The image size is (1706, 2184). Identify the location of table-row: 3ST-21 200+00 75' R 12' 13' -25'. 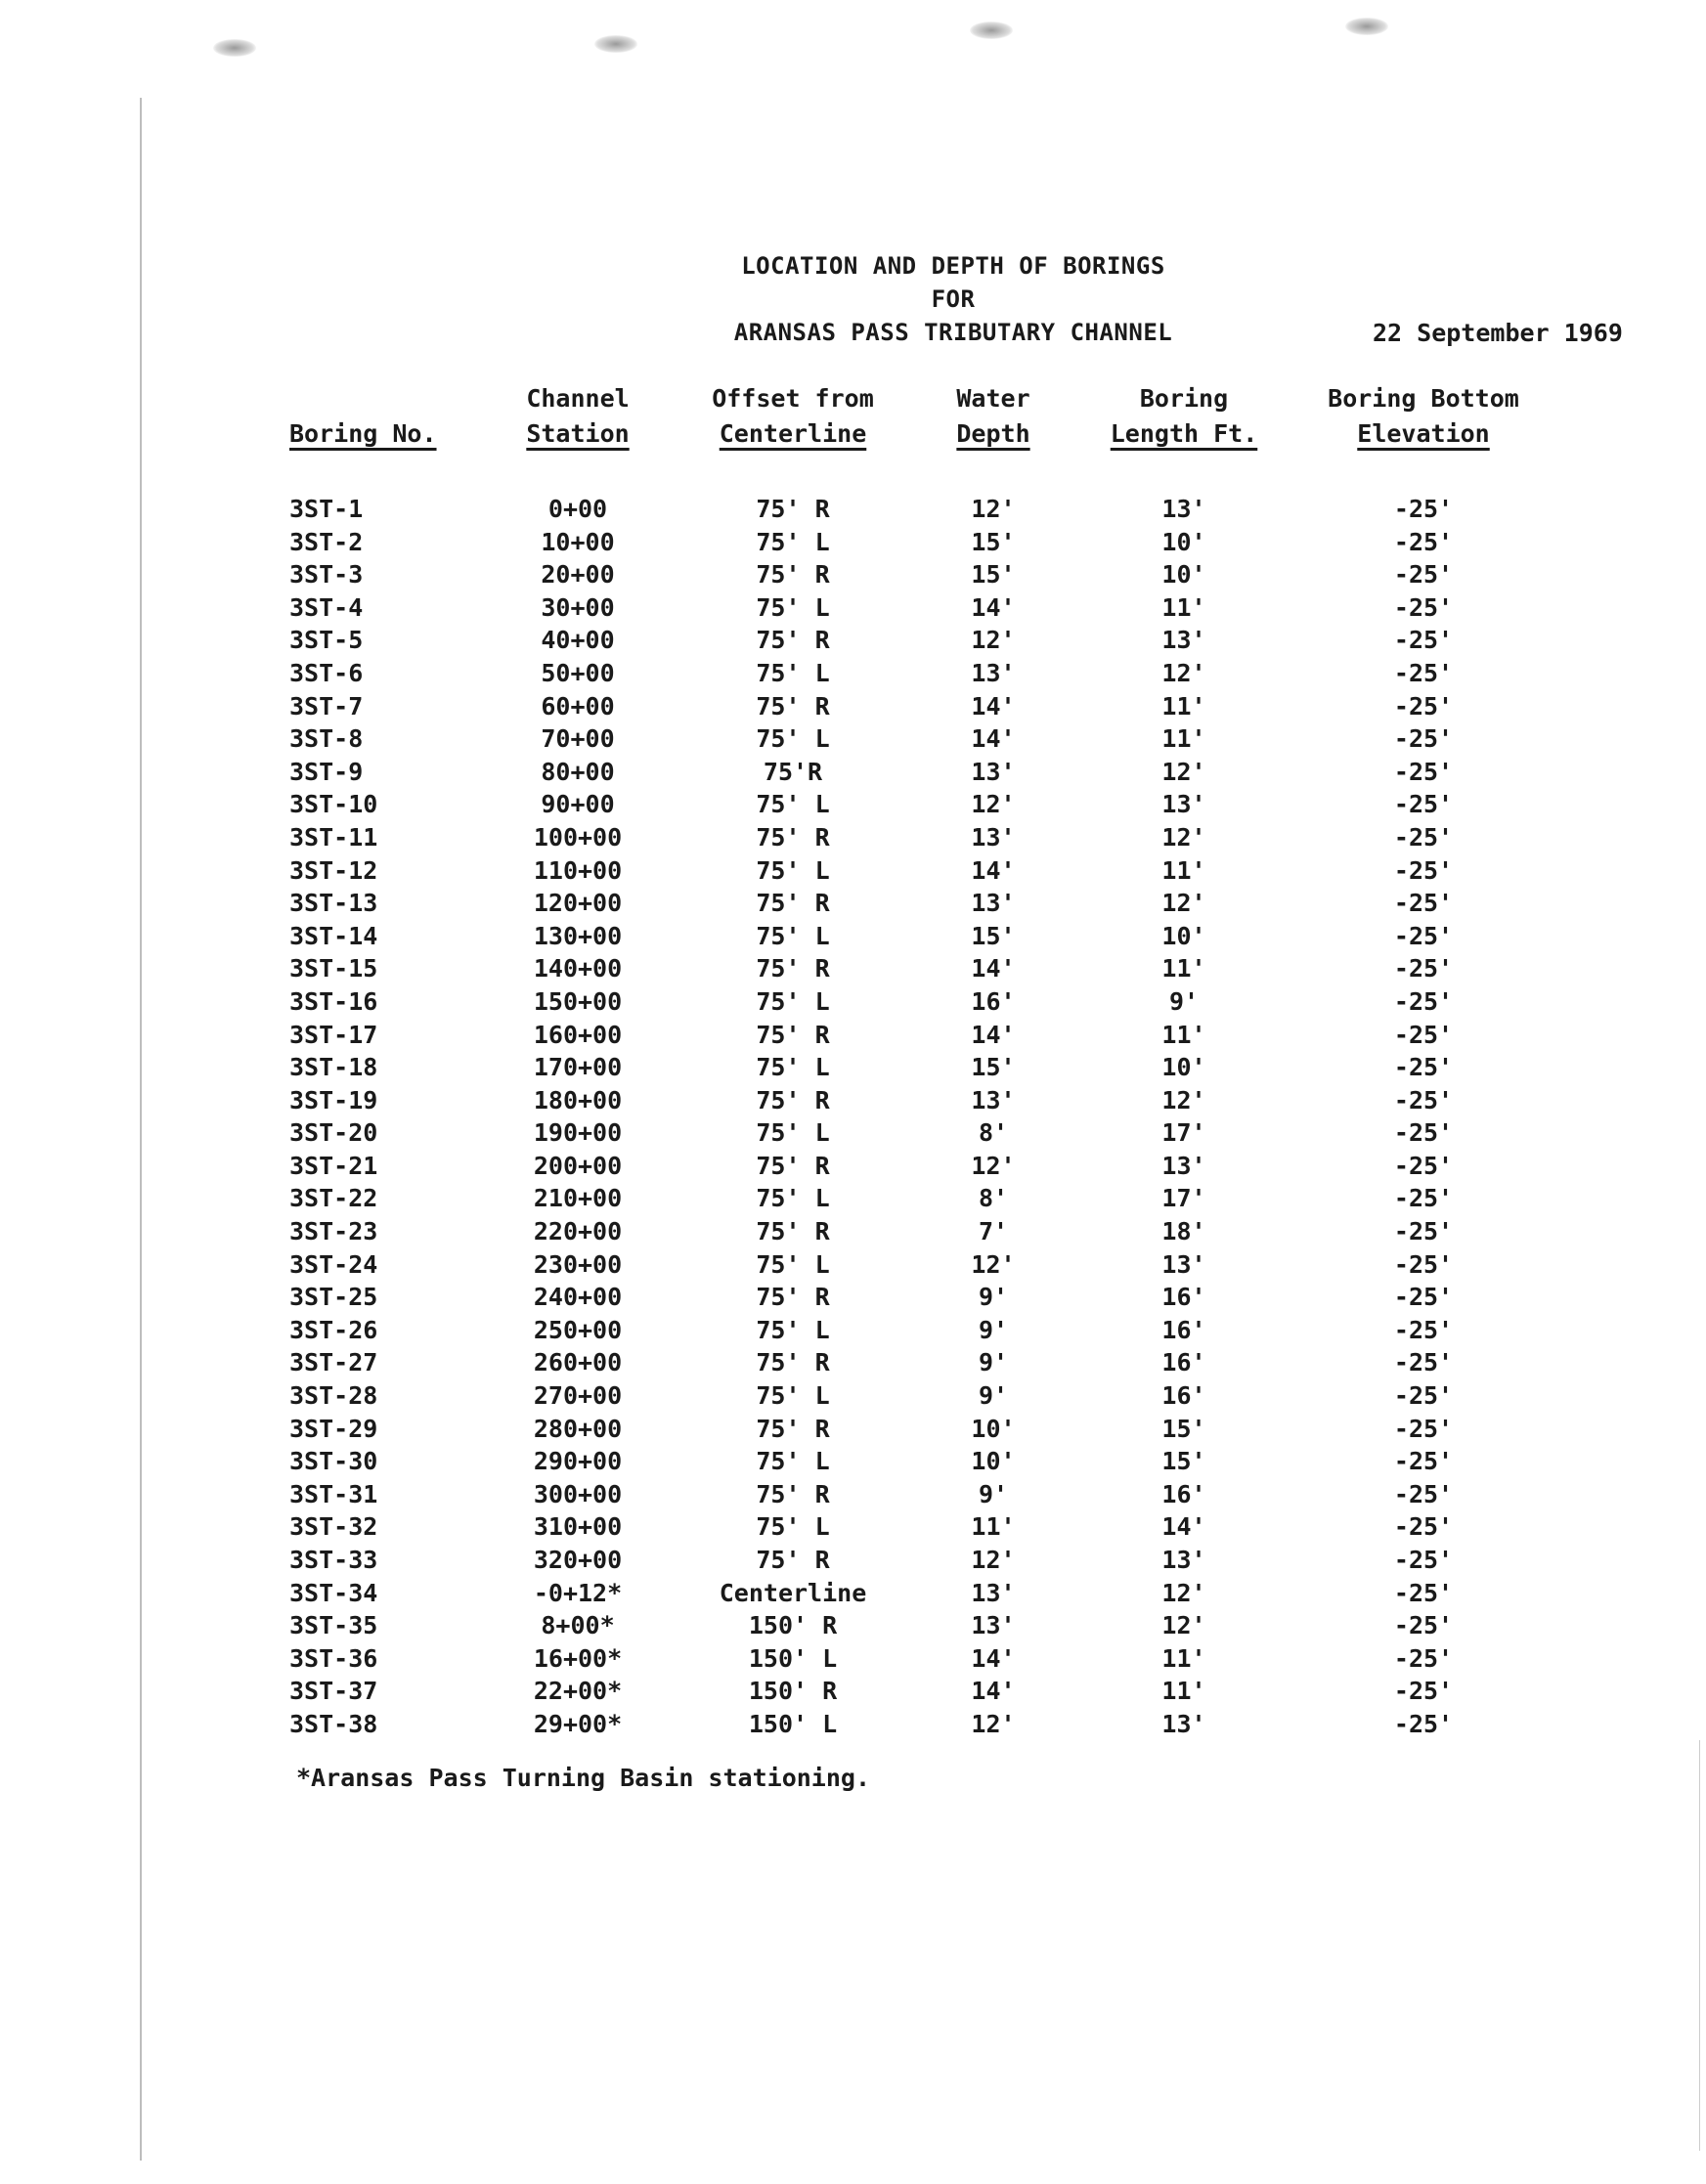
(915, 1166).